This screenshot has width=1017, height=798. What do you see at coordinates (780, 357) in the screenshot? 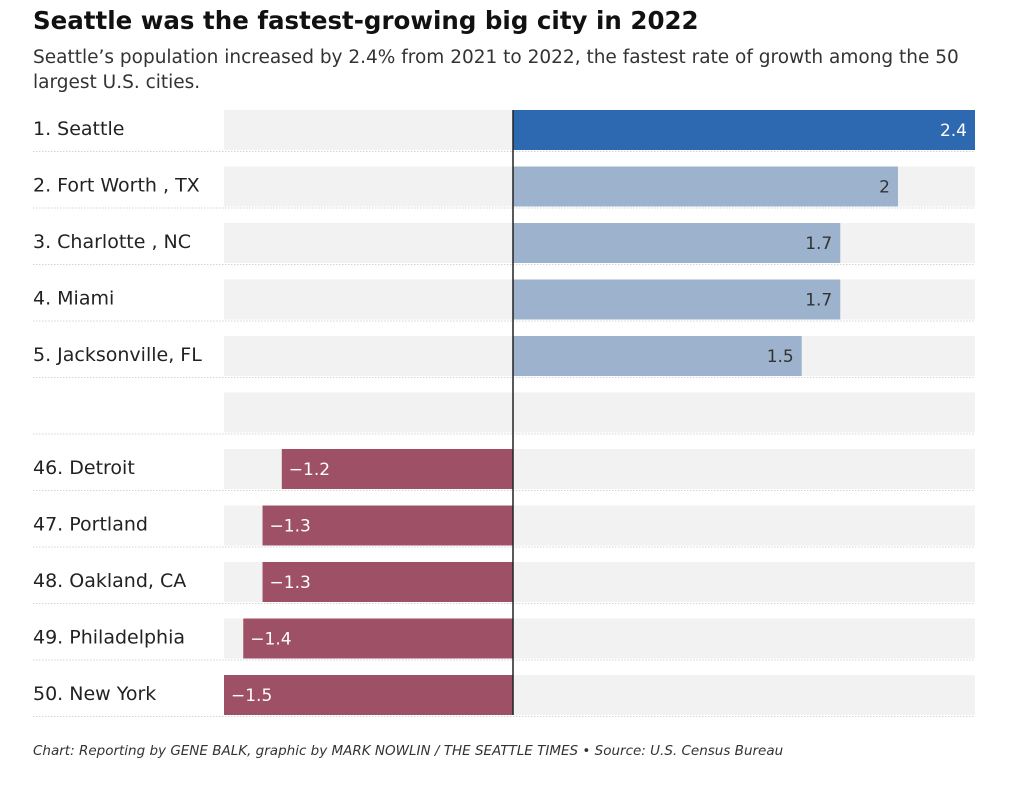
I see `data-label: 1.5` at bounding box center [780, 357].